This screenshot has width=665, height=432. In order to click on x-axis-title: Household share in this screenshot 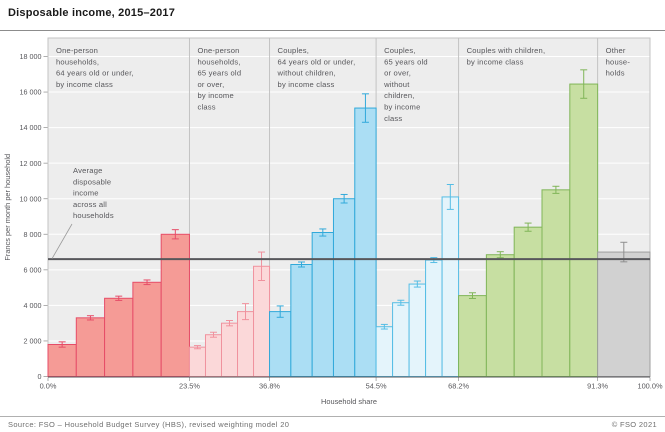, I will do `click(349, 401)`.